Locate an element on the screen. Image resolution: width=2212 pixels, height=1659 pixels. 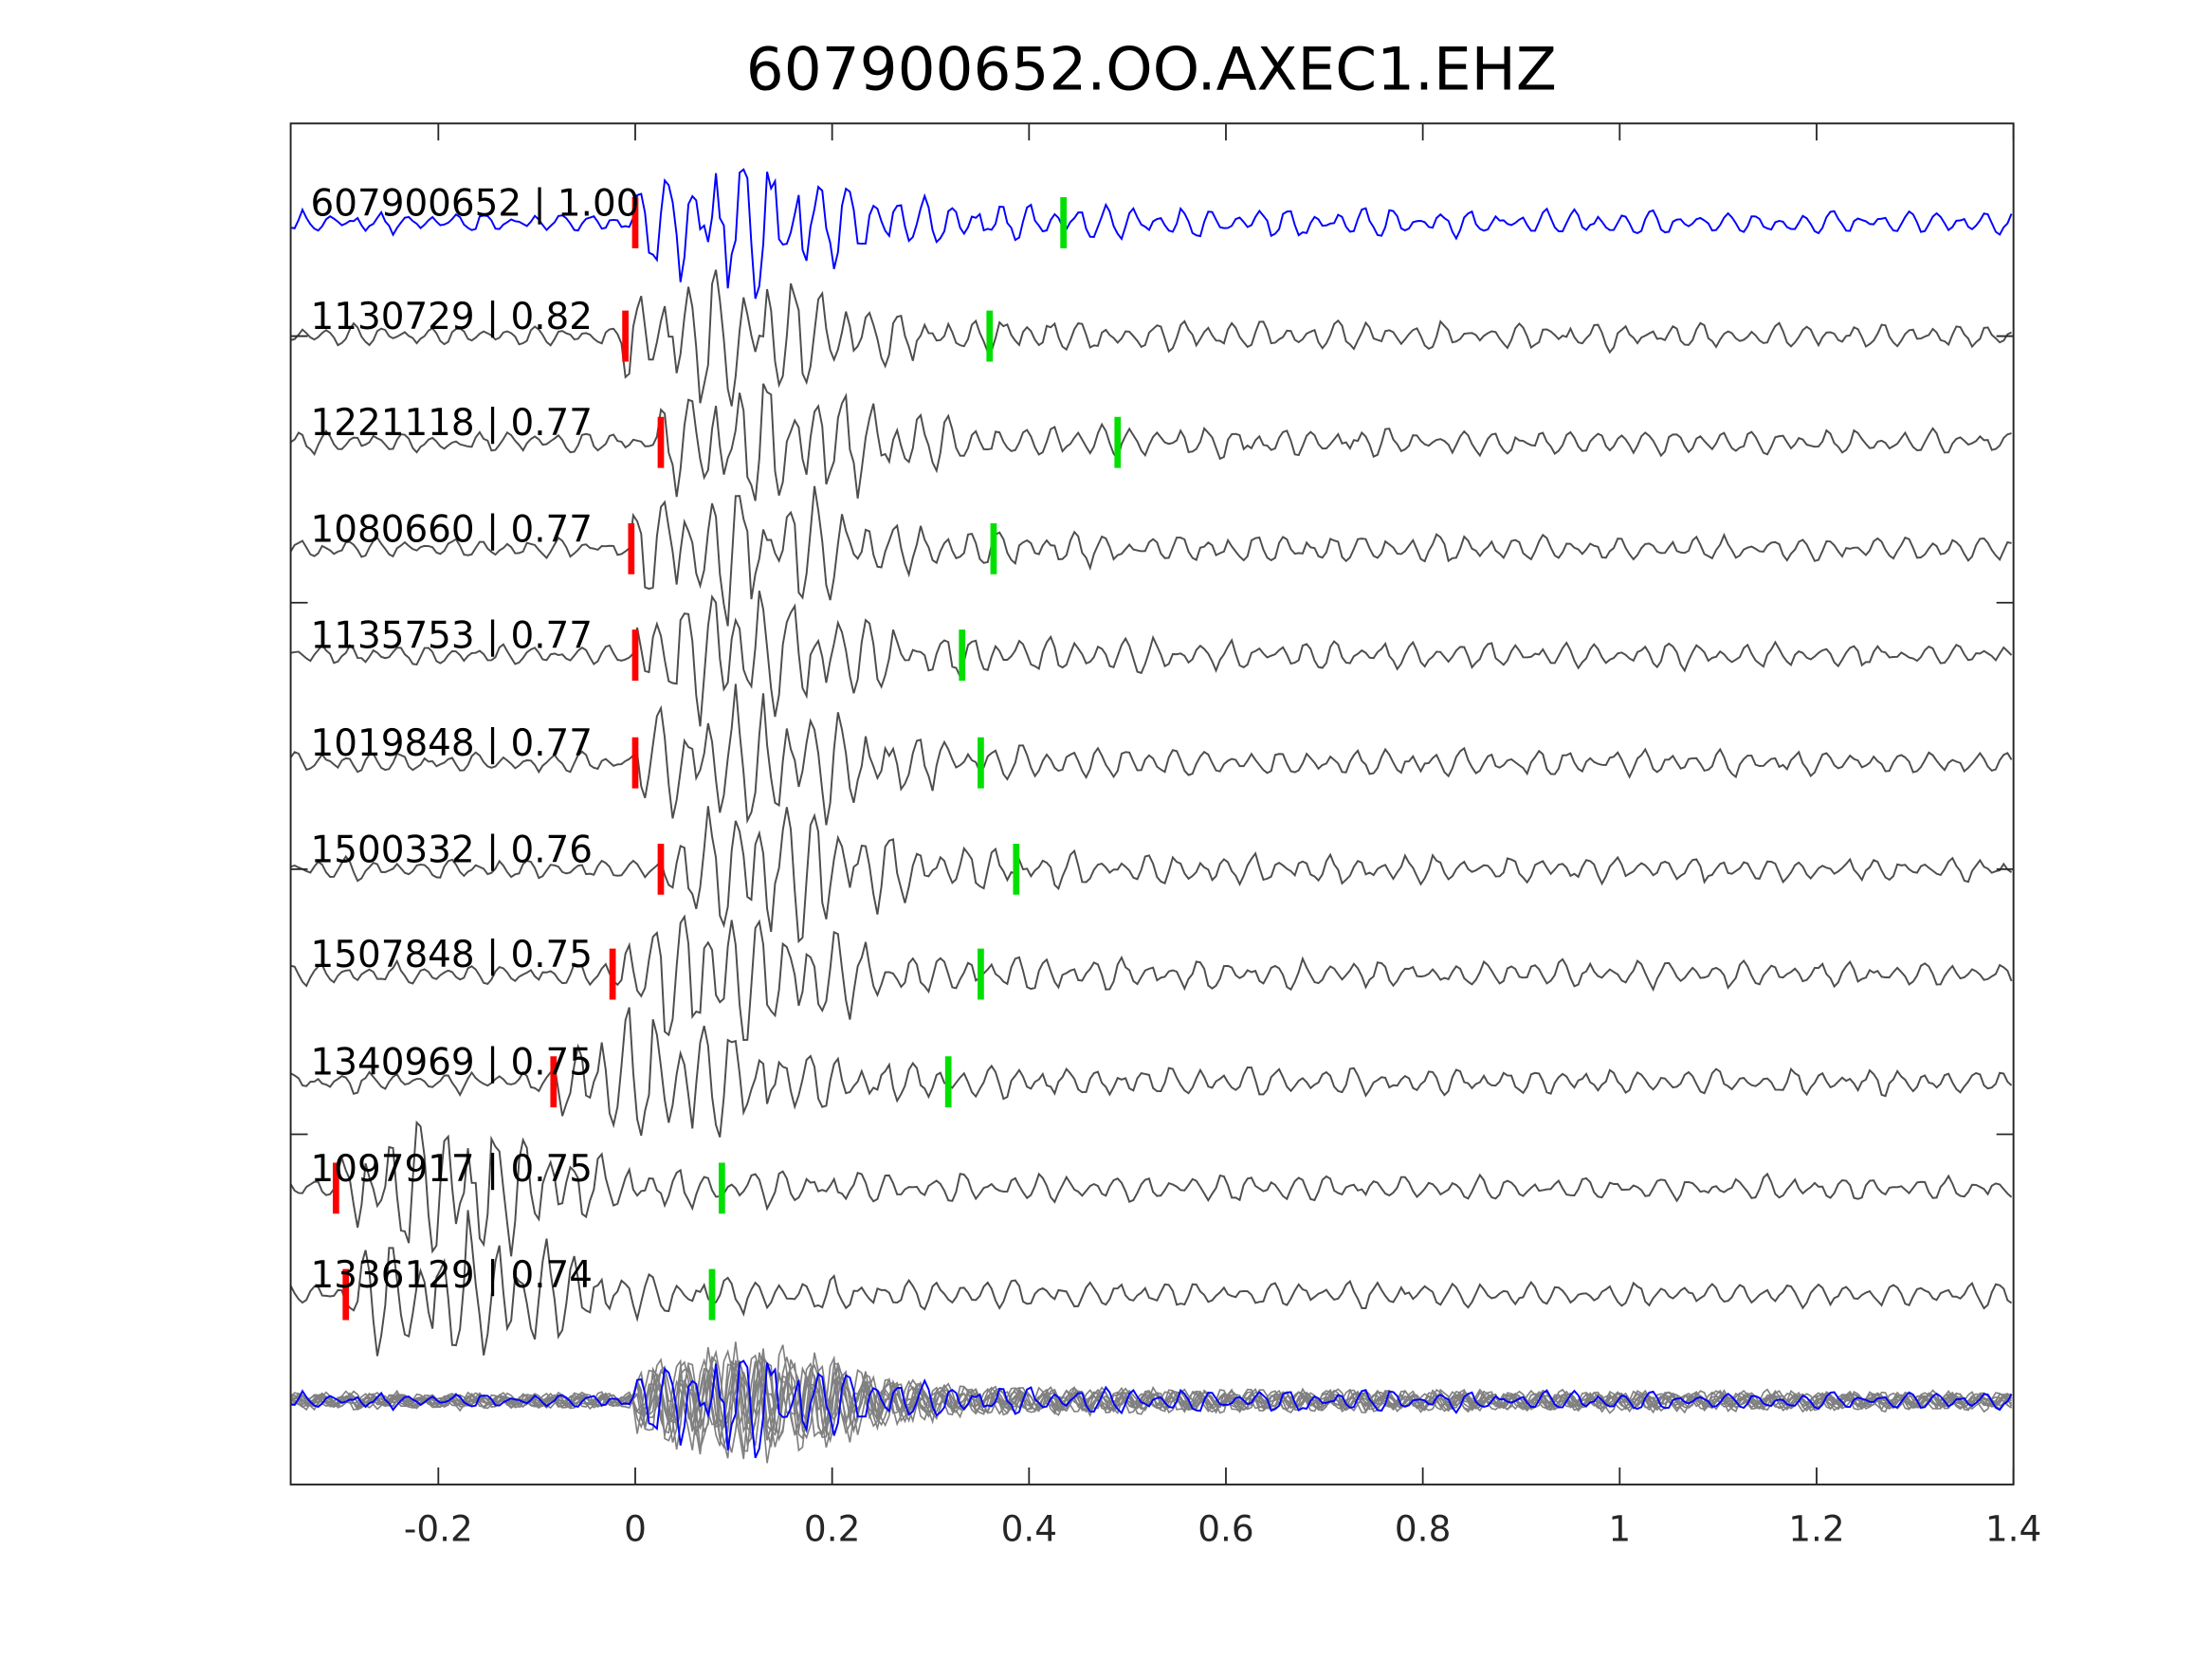
trace-label: 1500332 | 0.76 is located at coordinates (452, 850).